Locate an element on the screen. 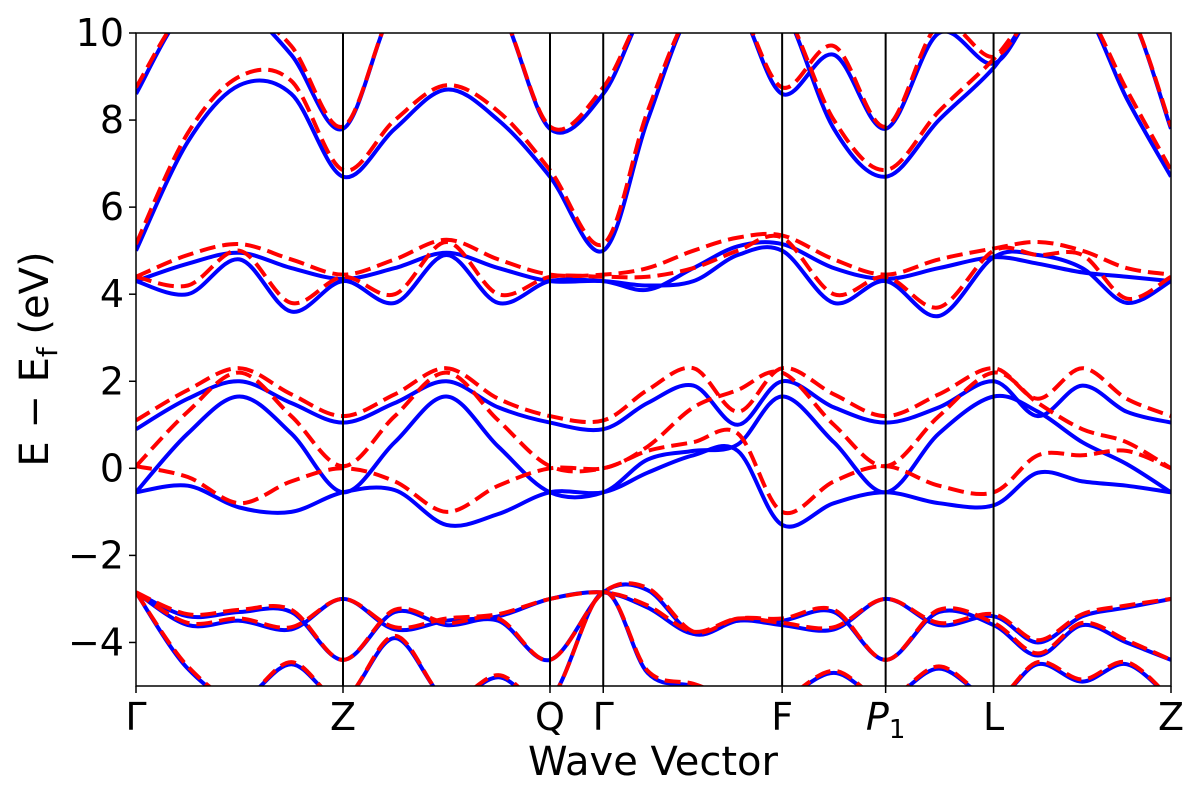 Image resolution: width=1200 pixels, height=805 pixels. x-tick-label: Q is located at coordinates (550, 717).